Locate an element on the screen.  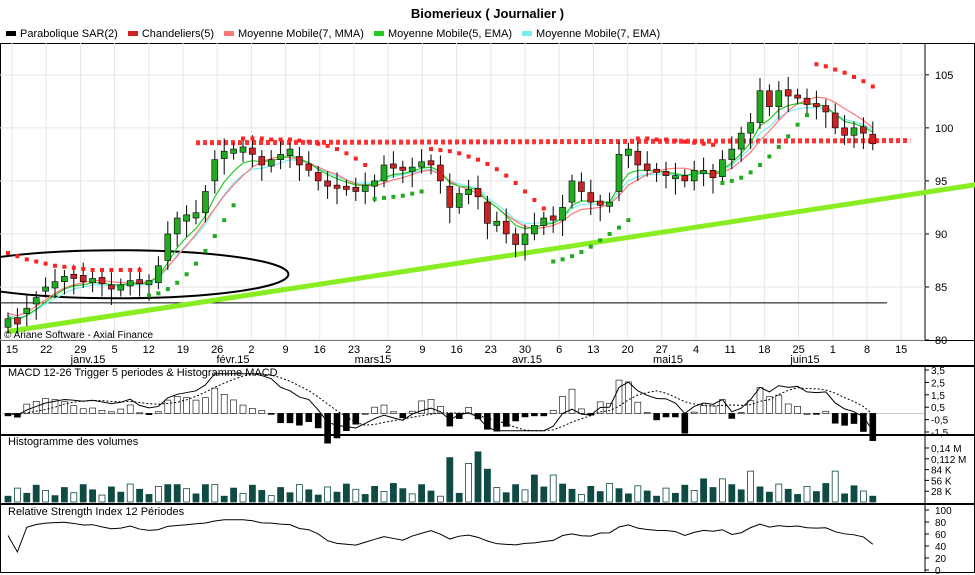
y-tick-label: 84 K is located at coordinates (941, 471).